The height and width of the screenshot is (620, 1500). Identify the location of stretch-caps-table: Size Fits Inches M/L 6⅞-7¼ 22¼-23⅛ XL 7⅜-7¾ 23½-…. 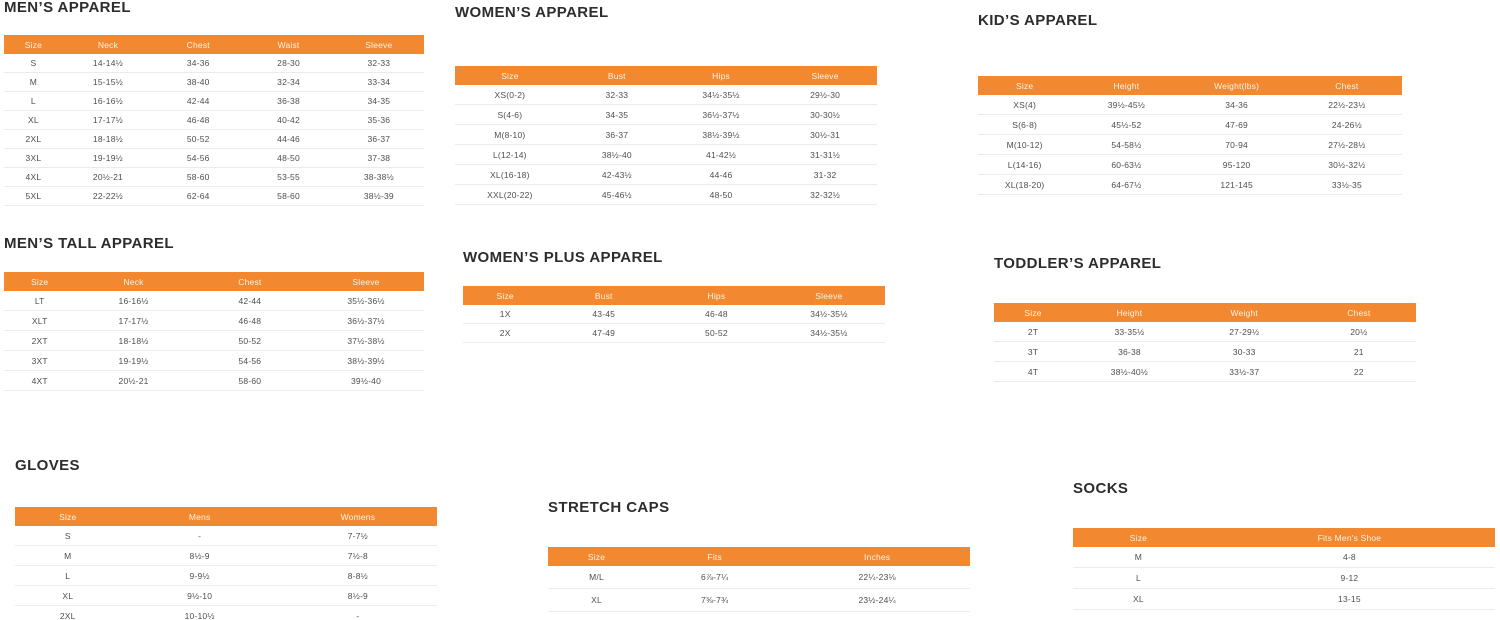
(759, 579).